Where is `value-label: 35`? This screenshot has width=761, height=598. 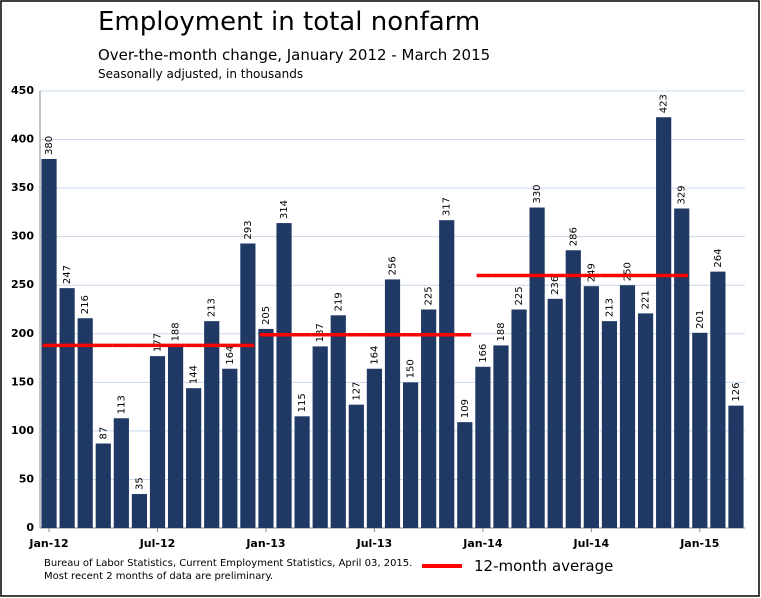 value-label: 35 is located at coordinates (139, 483).